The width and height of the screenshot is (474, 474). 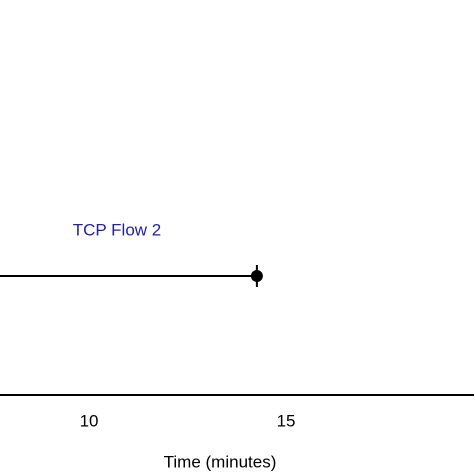 I want to click on end-marker, so click(x=256, y=276).